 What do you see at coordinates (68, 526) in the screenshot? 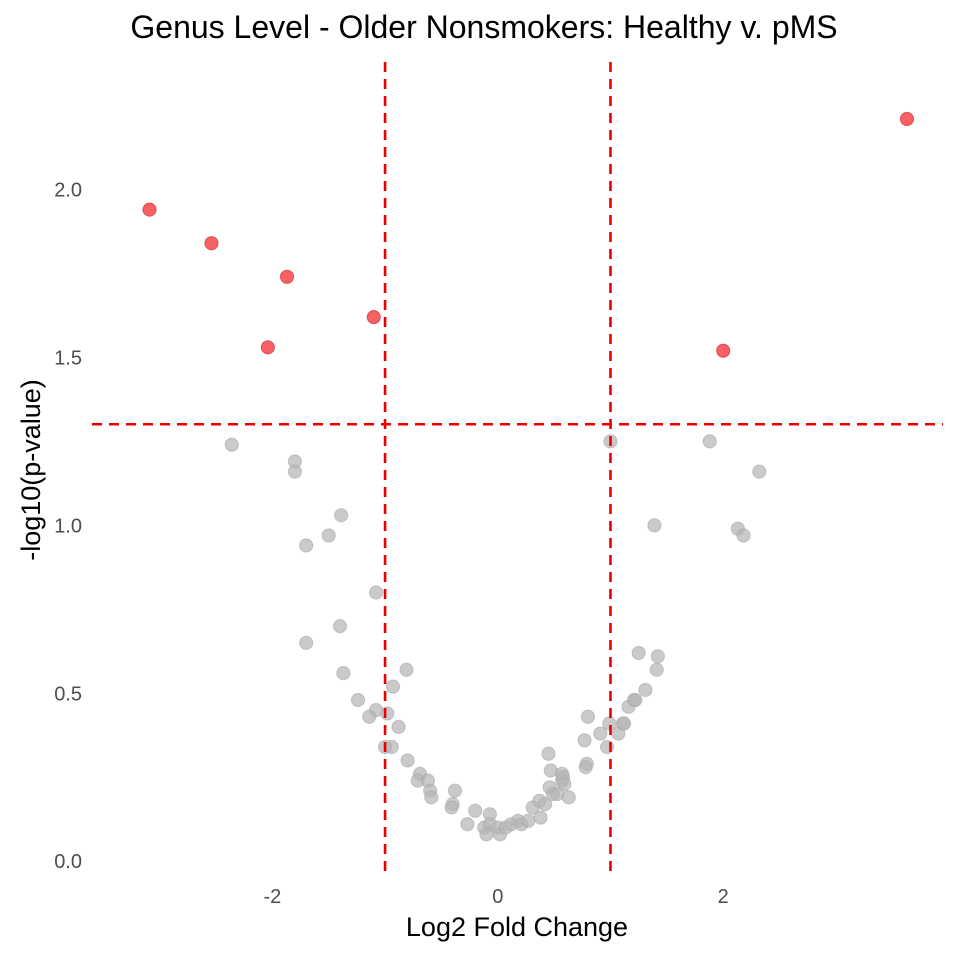
I see `y-tick-label: 1.0` at bounding box center [68, 526].